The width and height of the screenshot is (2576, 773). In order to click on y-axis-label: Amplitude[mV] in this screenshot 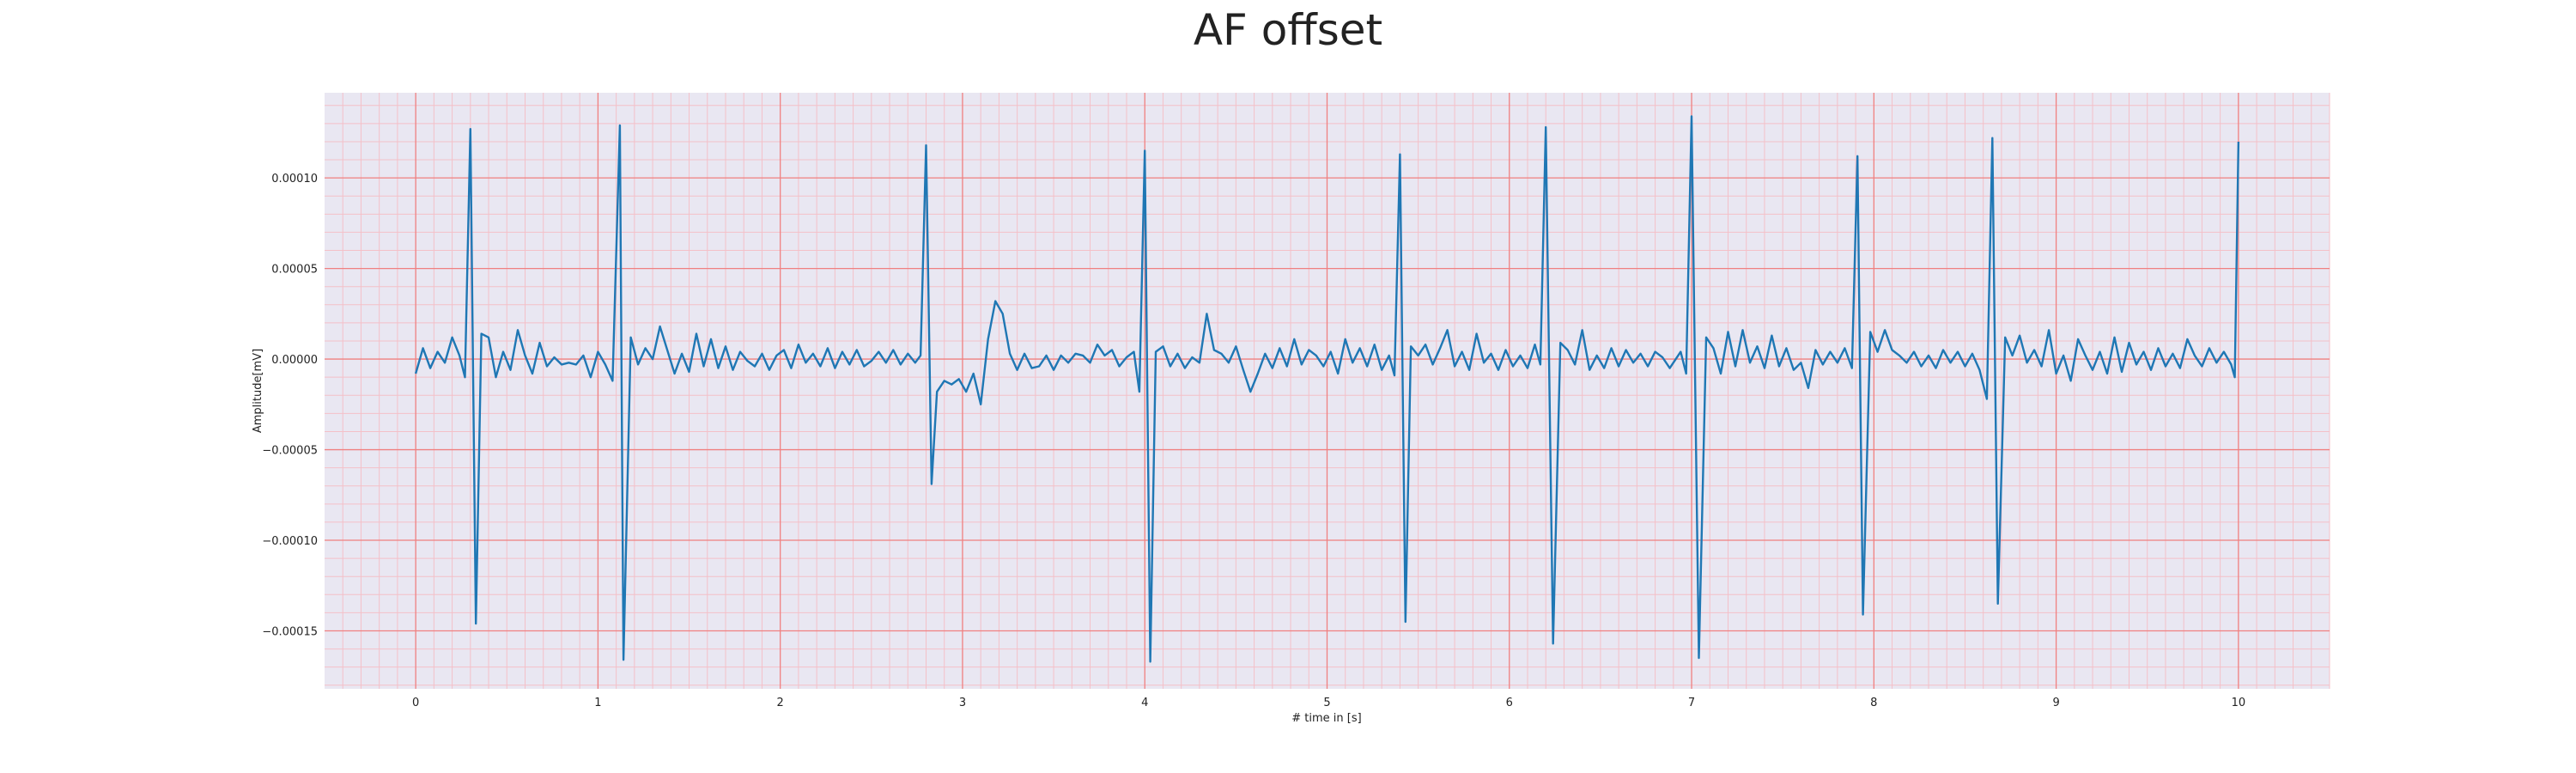, I will do `click(258, 391)`.